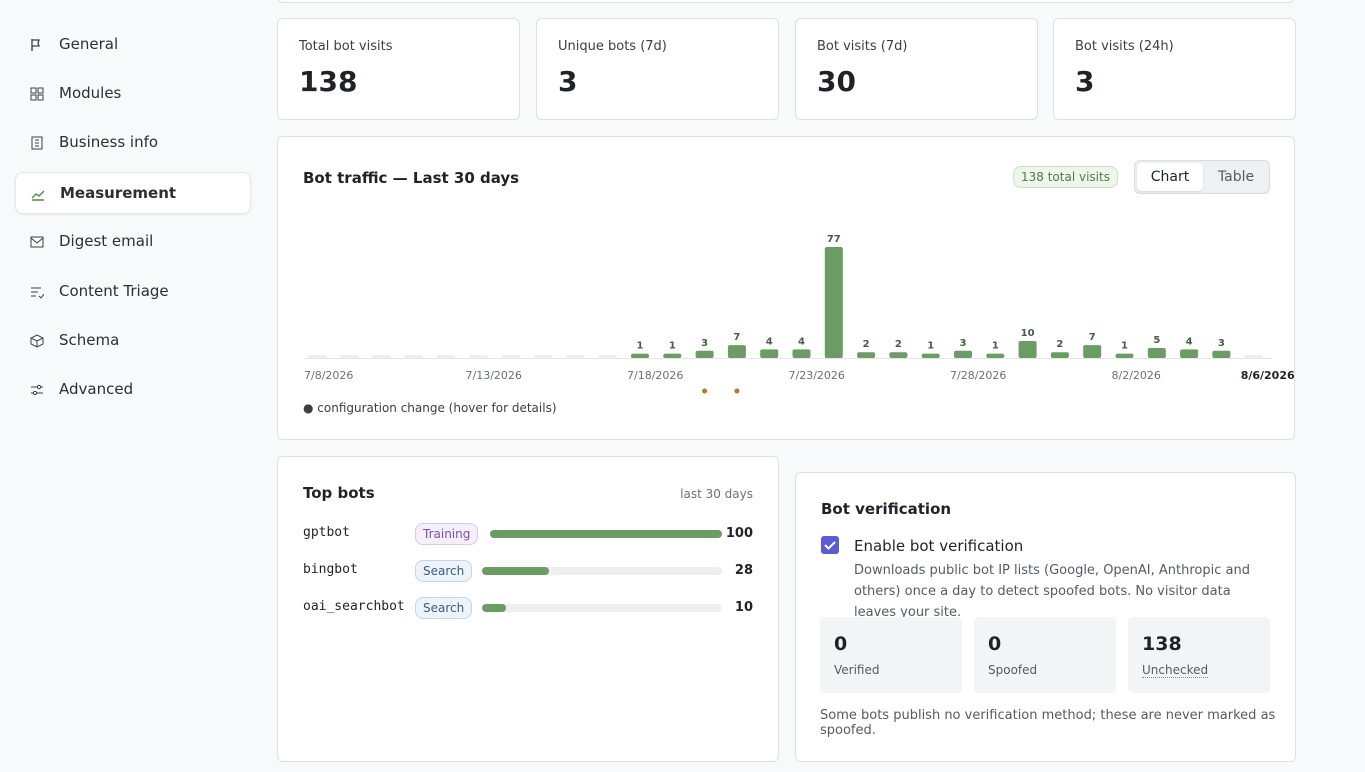 The image size is (1365, 772). What do you see at coordinates (939, 546) in the screenshot?
I see `checkbox-label: Enable bot verification` at bounding box center [939, 546].